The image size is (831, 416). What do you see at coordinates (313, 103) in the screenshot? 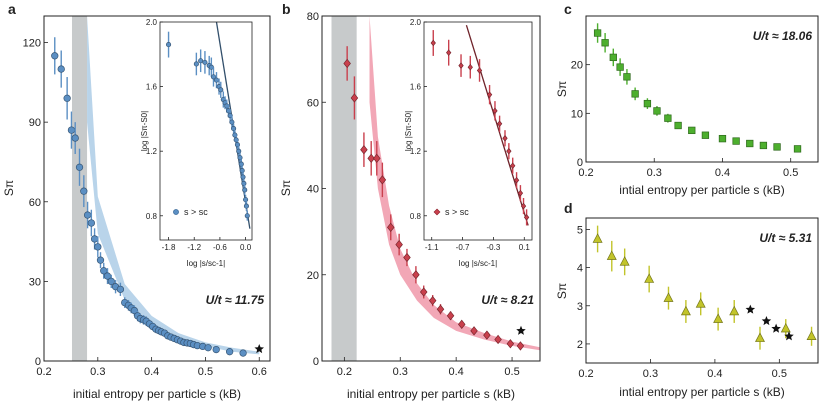
I see `panel-b-ytick-label: 60` at bounding box center [313, 103].